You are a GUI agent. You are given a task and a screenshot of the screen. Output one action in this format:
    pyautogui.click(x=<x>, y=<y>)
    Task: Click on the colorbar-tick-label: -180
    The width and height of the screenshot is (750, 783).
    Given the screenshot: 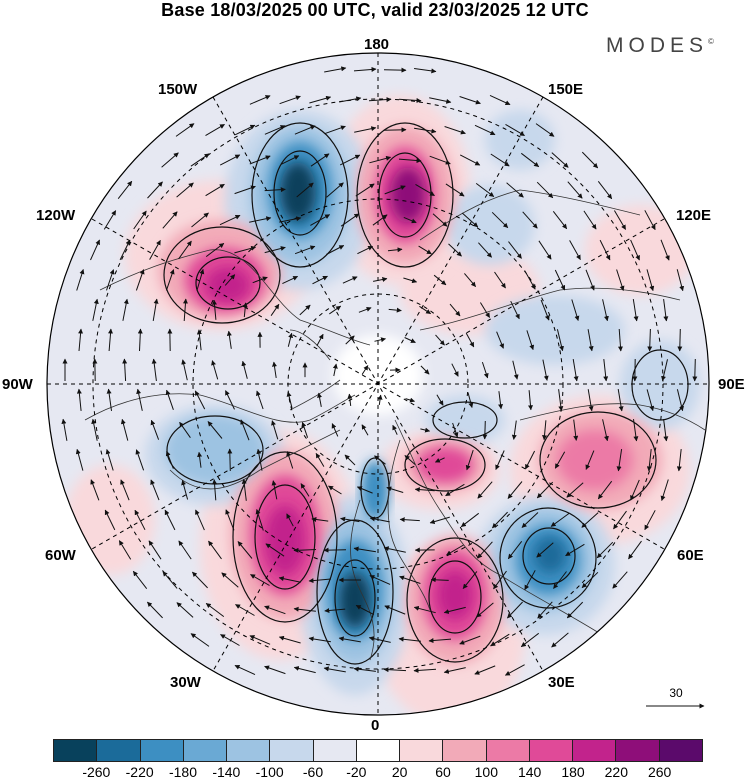 What is the action you would take?
    pyautogui.click(x=183, y=772)
    